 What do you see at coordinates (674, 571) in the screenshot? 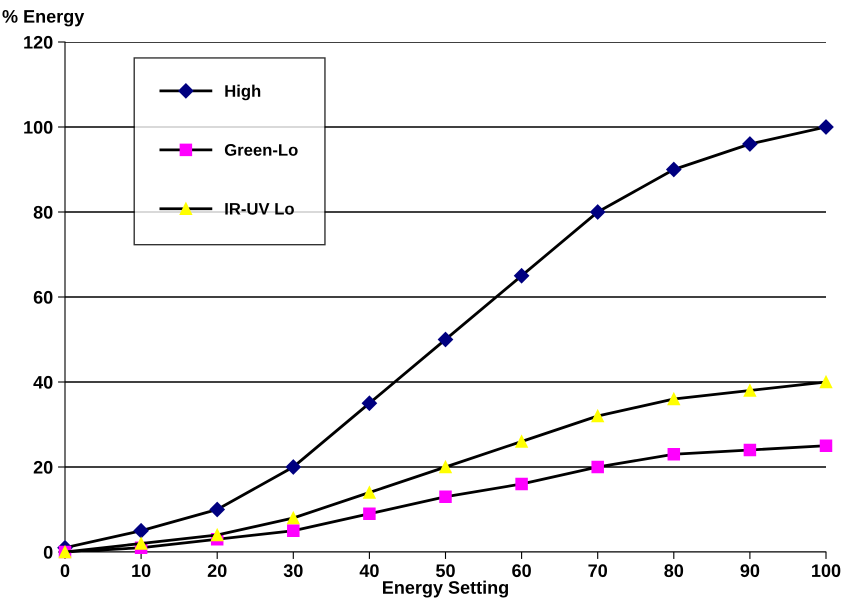
I see `x-tick-label: 80` at bounding box center [674, 571].